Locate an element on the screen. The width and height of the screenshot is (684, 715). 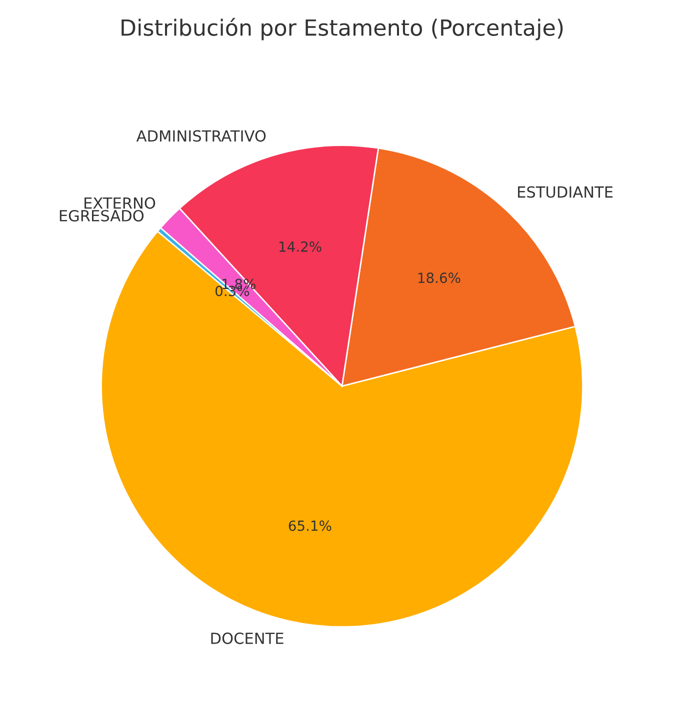
chart-title: Distribución por Estamento (Porcentaje) is located at coordinates (342, 29).